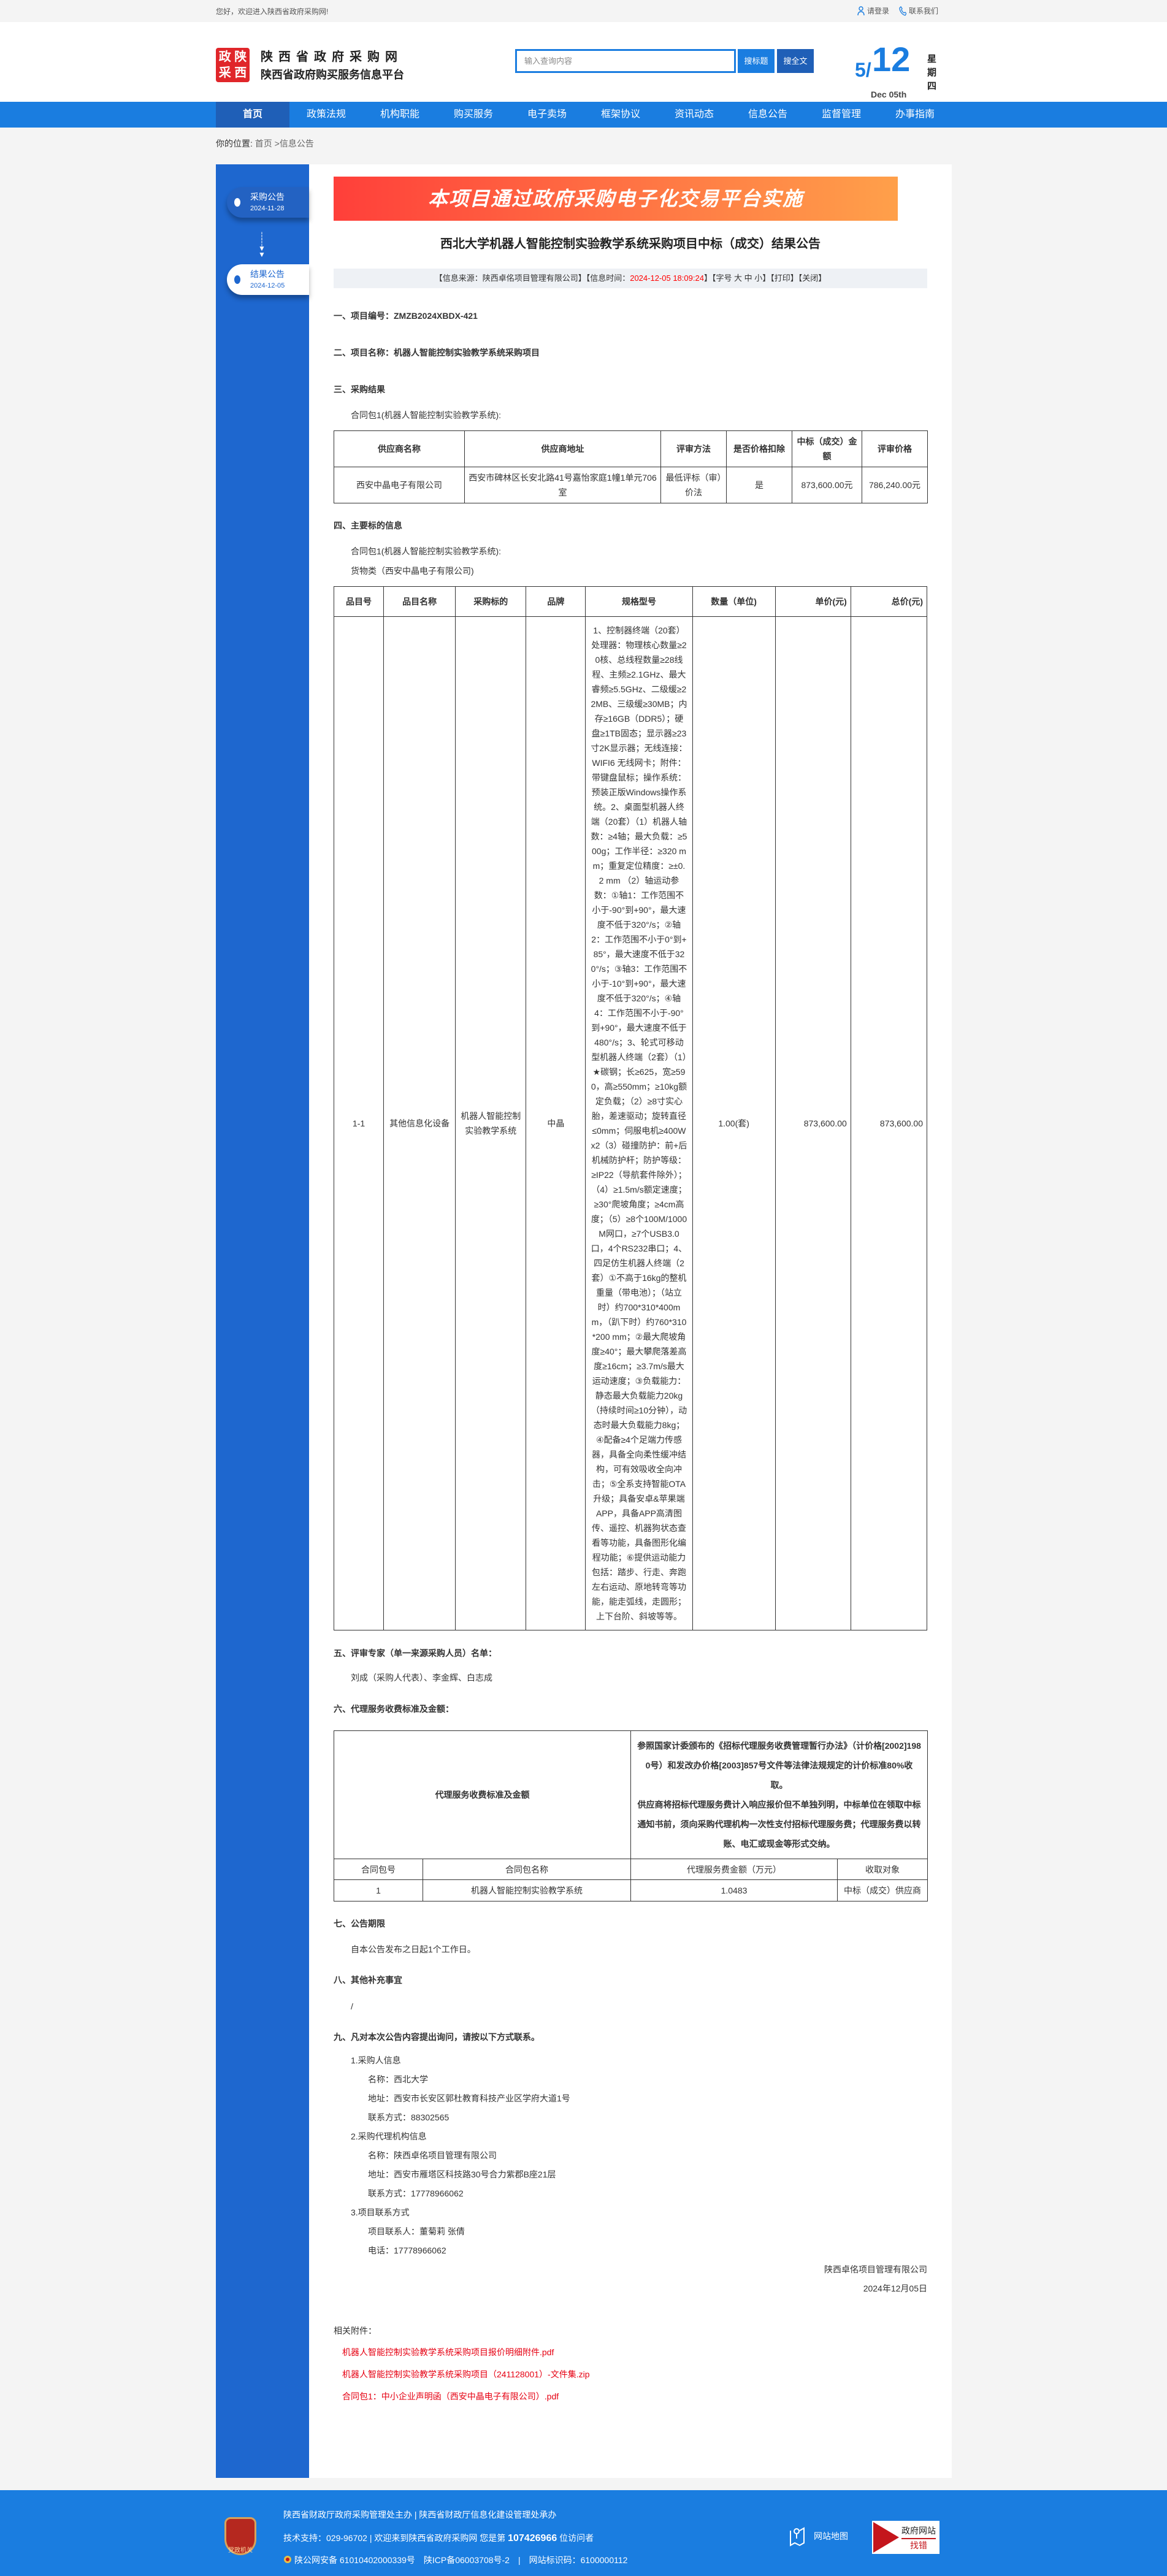 This screenshot has width=1167, height=2576. I want to click on timeline-date: 2024-11-28, so click(267, 208).